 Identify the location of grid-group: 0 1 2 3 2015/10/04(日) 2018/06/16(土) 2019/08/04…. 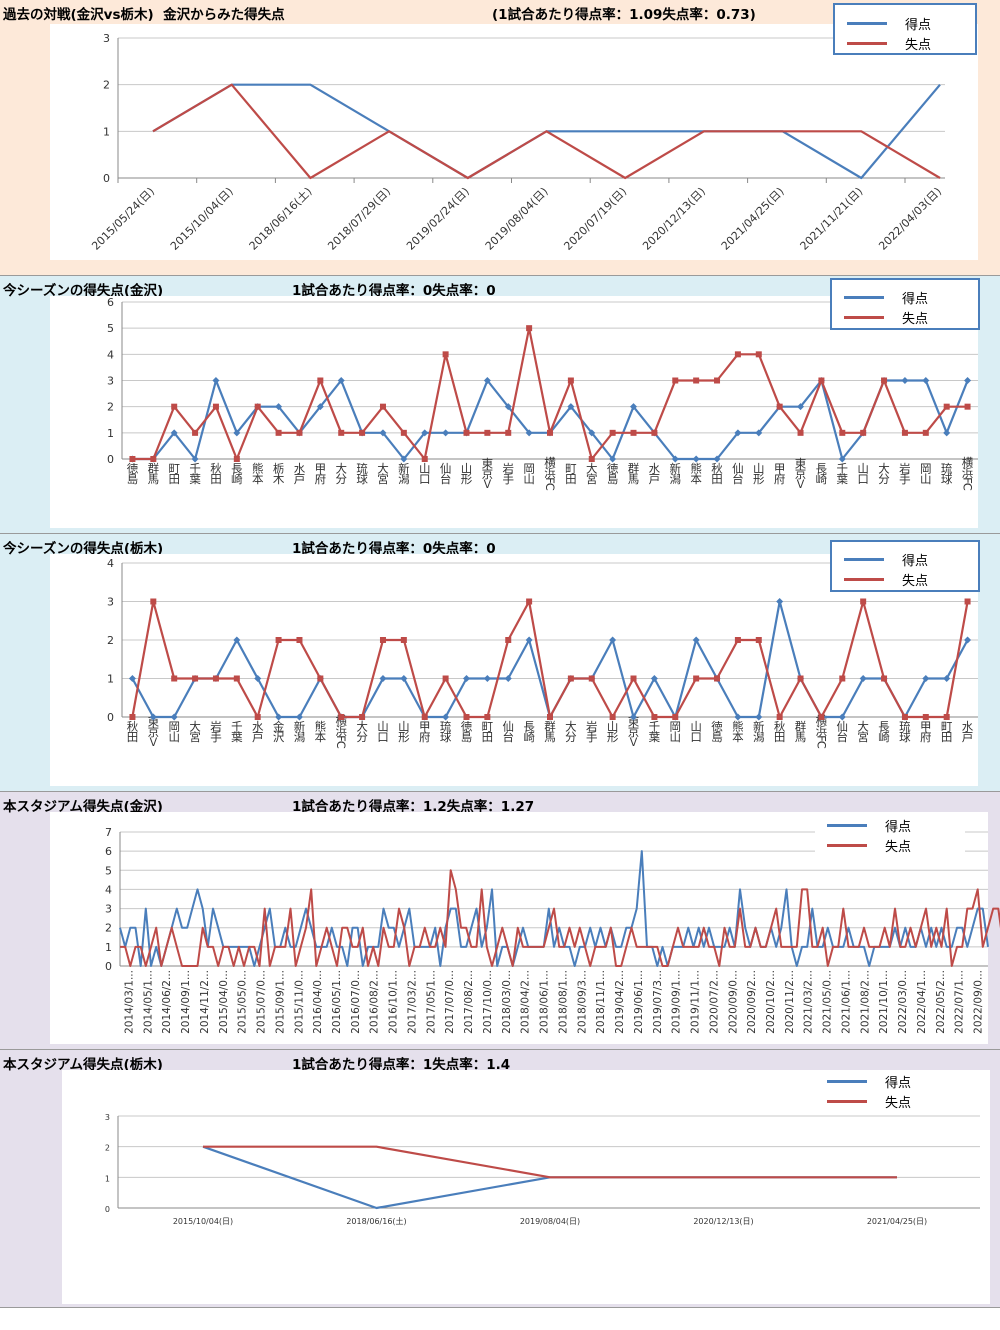
(542, 1169).